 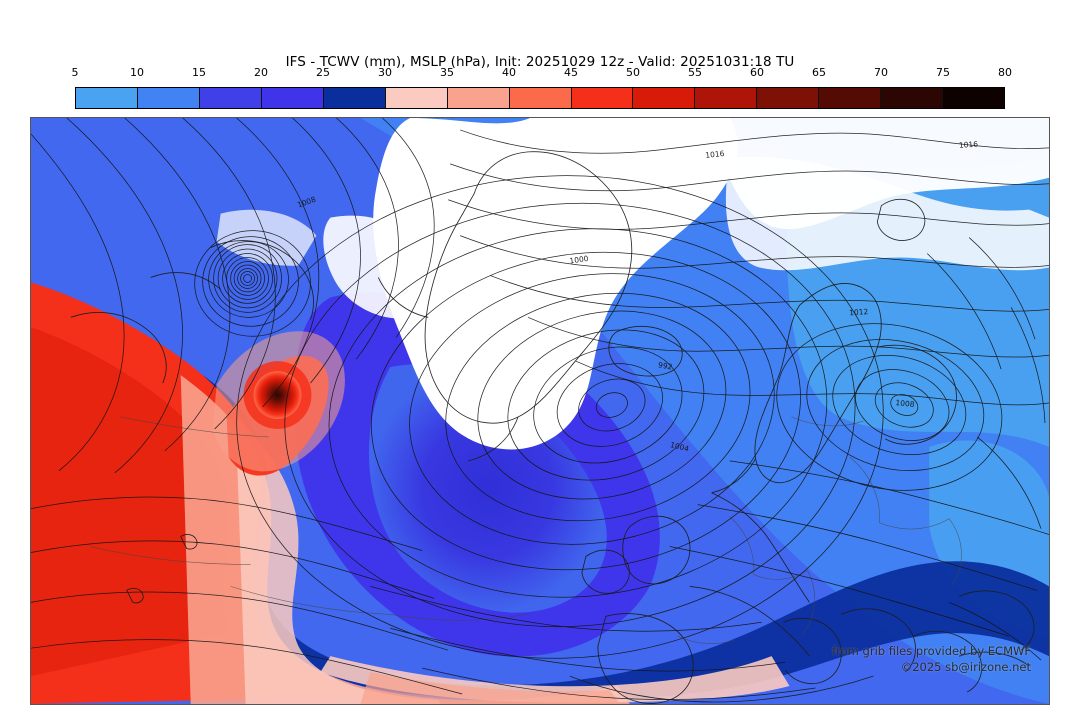 What do you see at coordinates (323, 72) in the screenshot?
I see `colorbar-tick: 25` at bounding box center [323, 72].